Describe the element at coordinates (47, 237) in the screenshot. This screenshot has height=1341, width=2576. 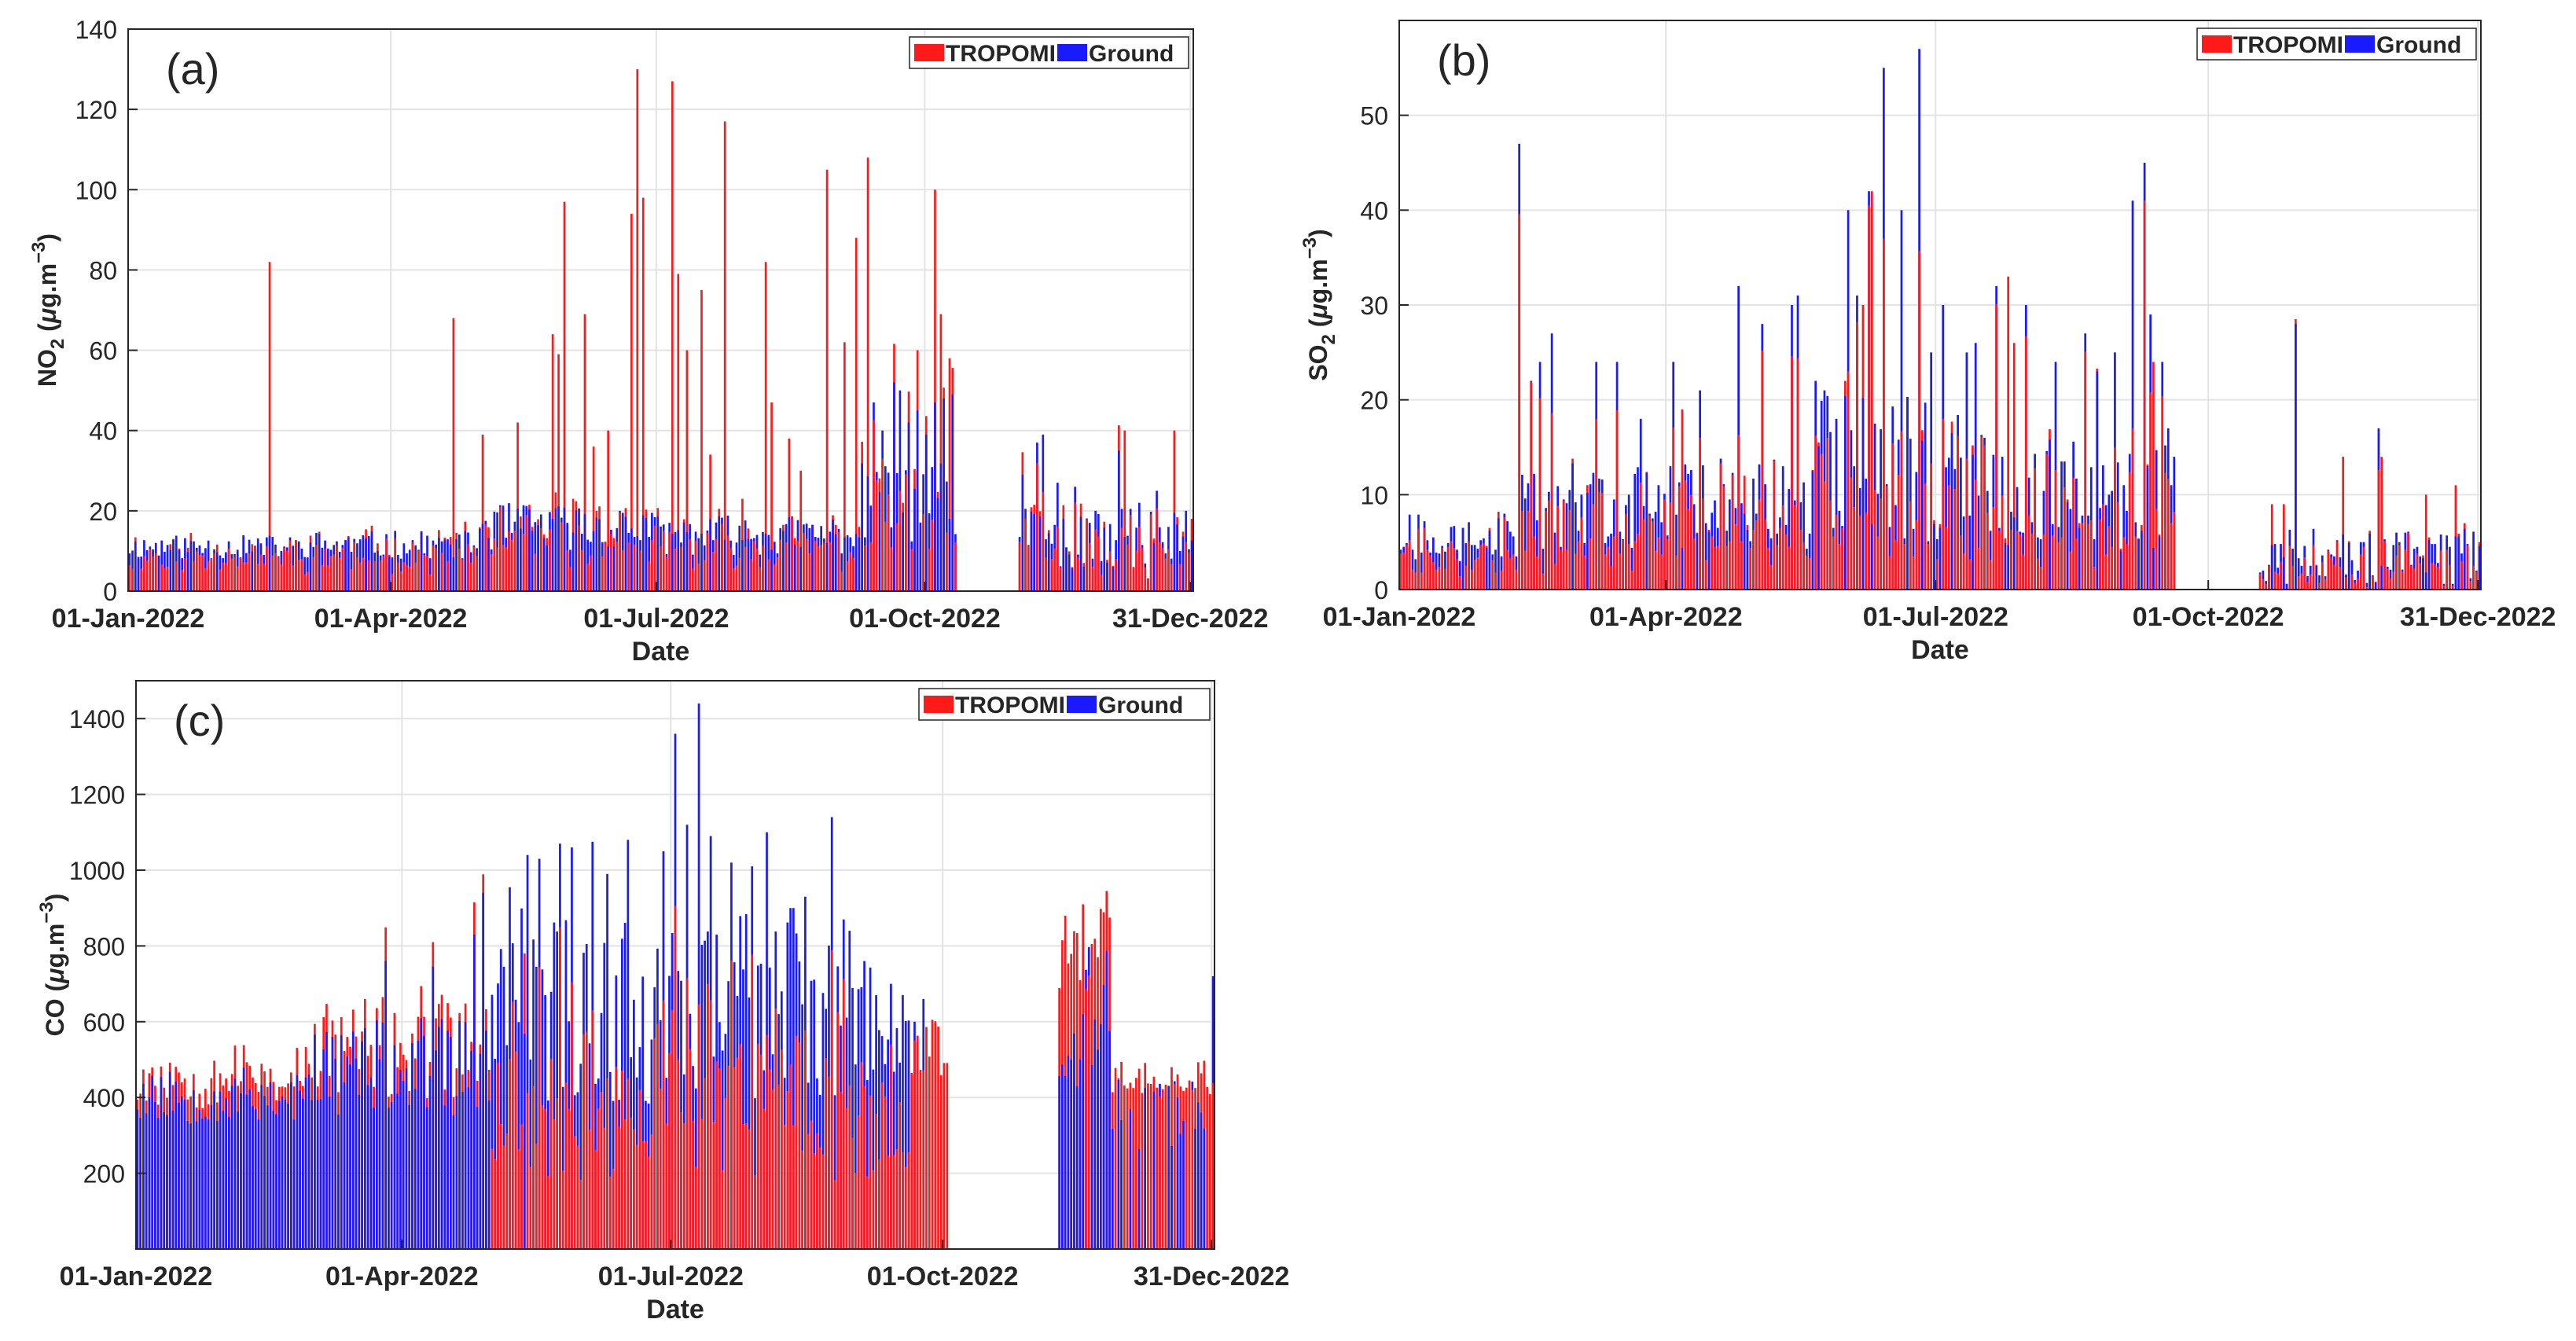
I see `y-axis-label-part: )` at that location.